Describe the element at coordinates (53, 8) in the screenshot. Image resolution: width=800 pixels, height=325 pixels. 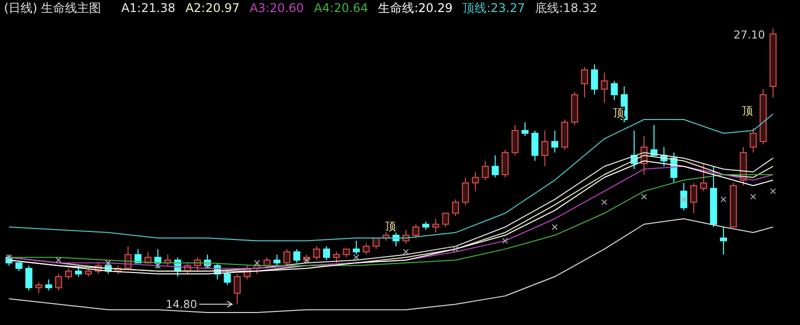
I see `chart-title: (日线) 生命线主图` at that location.